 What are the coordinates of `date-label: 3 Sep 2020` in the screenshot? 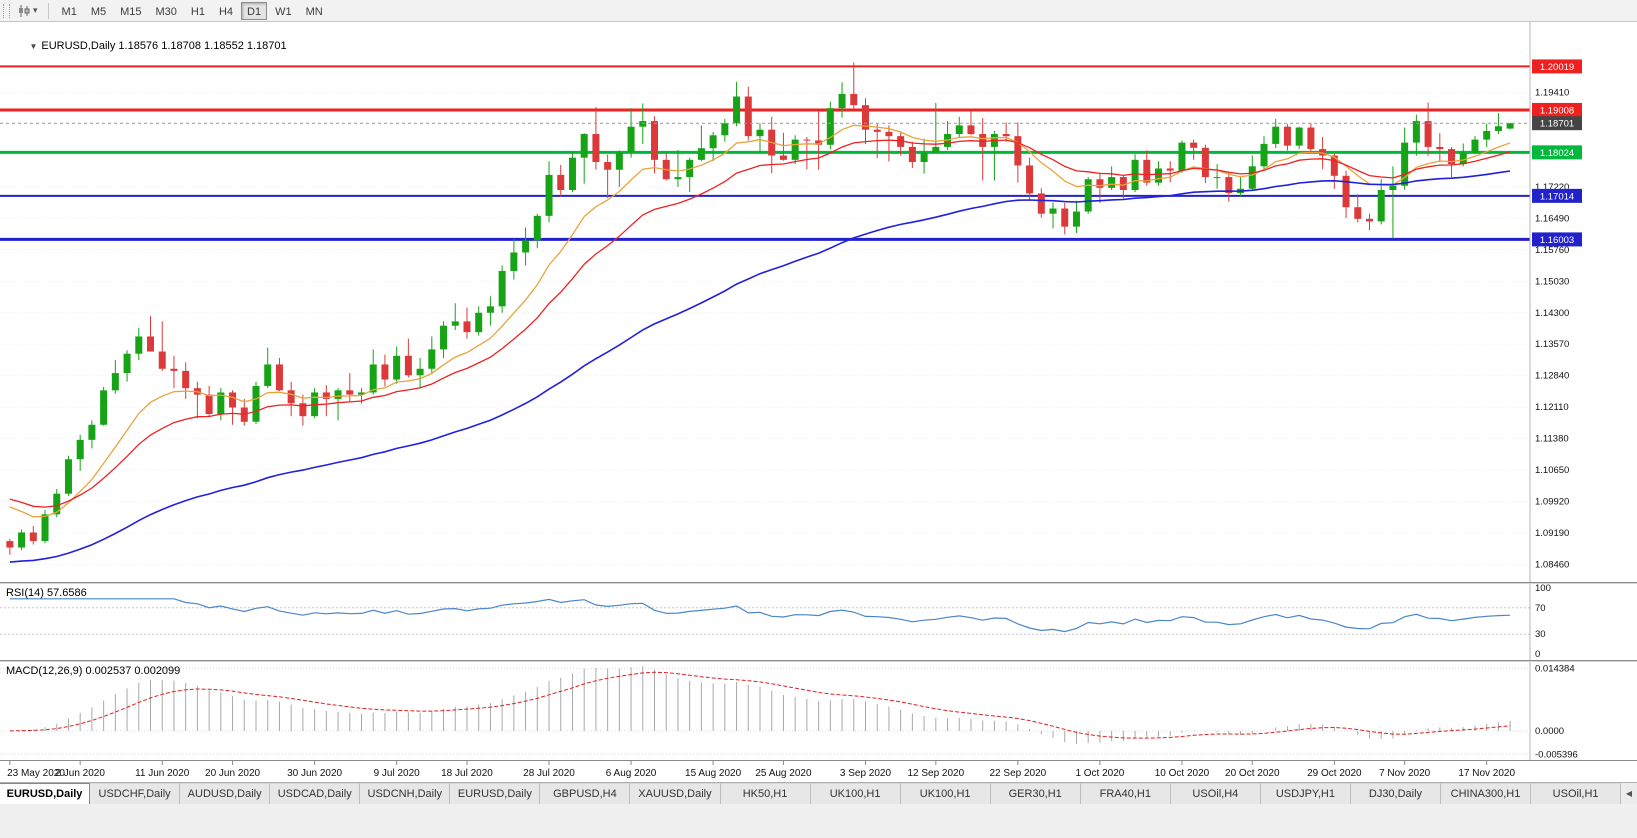 It's located at (866, 773).